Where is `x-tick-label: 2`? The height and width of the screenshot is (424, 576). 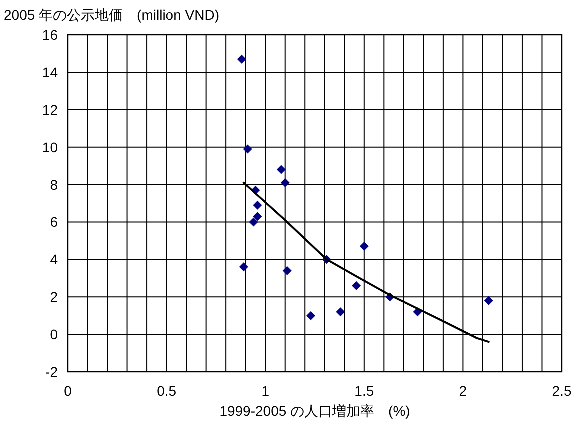 x-tick-label: 2 is located at coordinates (463, 391).